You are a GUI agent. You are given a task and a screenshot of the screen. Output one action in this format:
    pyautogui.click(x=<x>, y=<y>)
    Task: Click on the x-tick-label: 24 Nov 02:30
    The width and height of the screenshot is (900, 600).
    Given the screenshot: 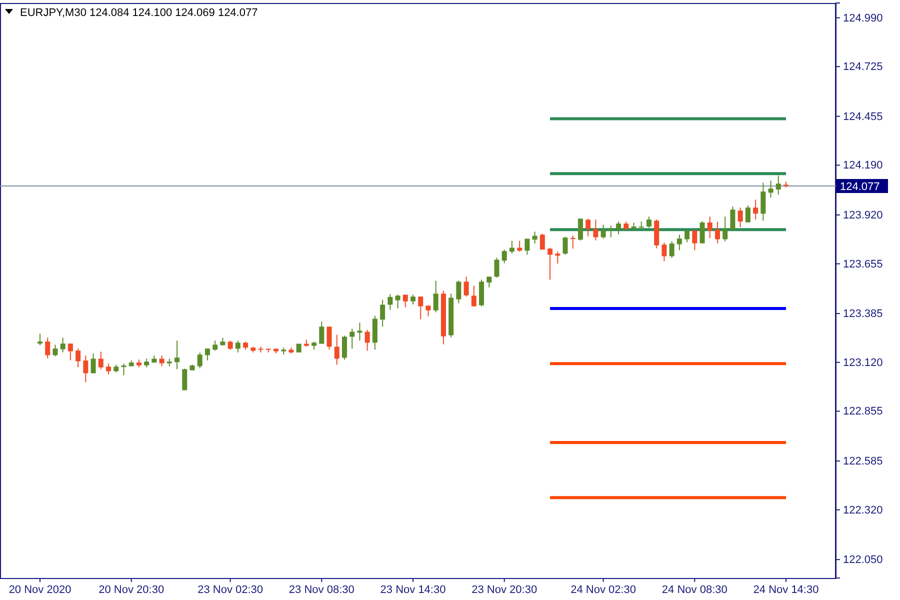 What is the action you would take?
    pyautogui.click(x=603, y=590)
    